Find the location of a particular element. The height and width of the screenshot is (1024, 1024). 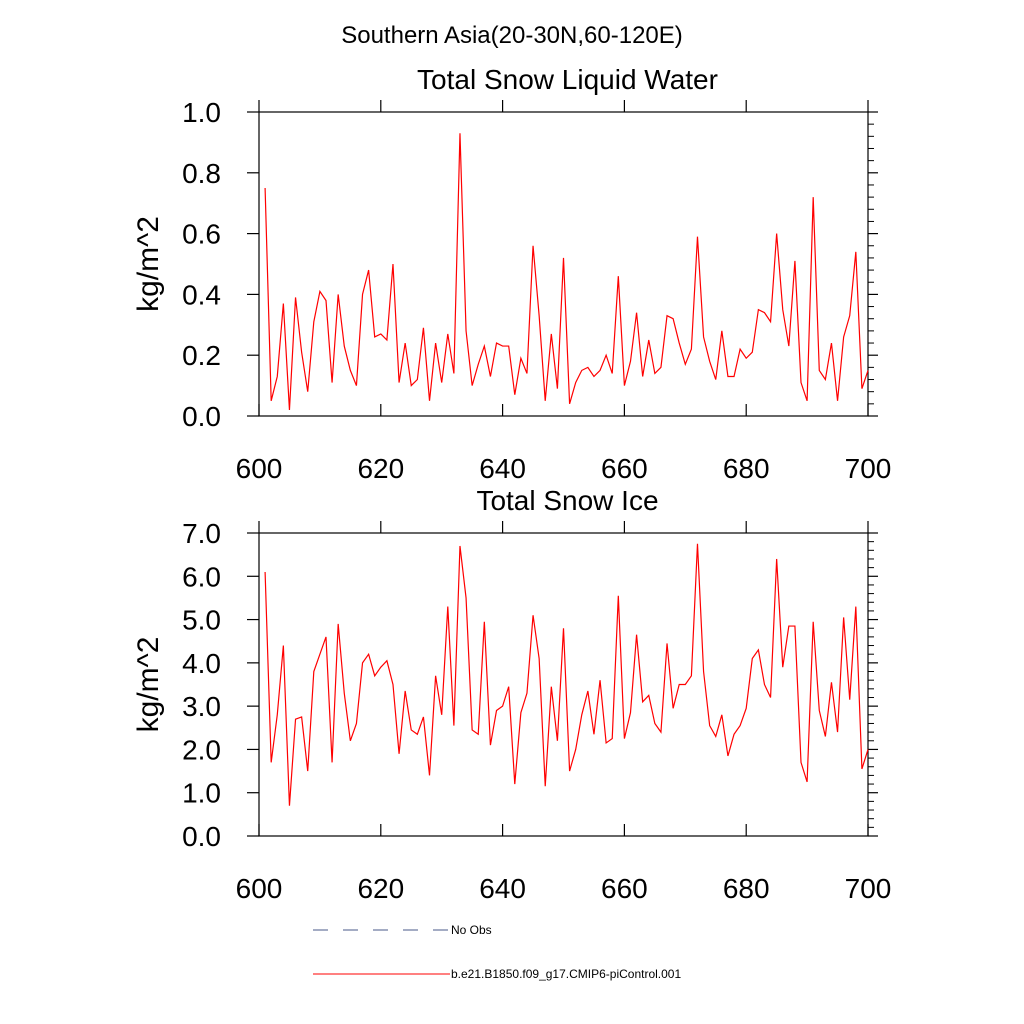

y-tick-label: 3.0 is located at coordinates (201, 706).